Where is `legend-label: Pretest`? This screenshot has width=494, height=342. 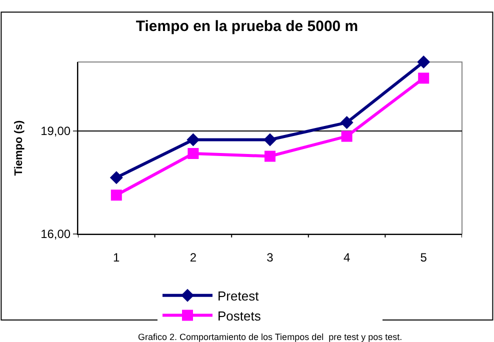 legend-label: Pretest is located at coordinates (239, 296).